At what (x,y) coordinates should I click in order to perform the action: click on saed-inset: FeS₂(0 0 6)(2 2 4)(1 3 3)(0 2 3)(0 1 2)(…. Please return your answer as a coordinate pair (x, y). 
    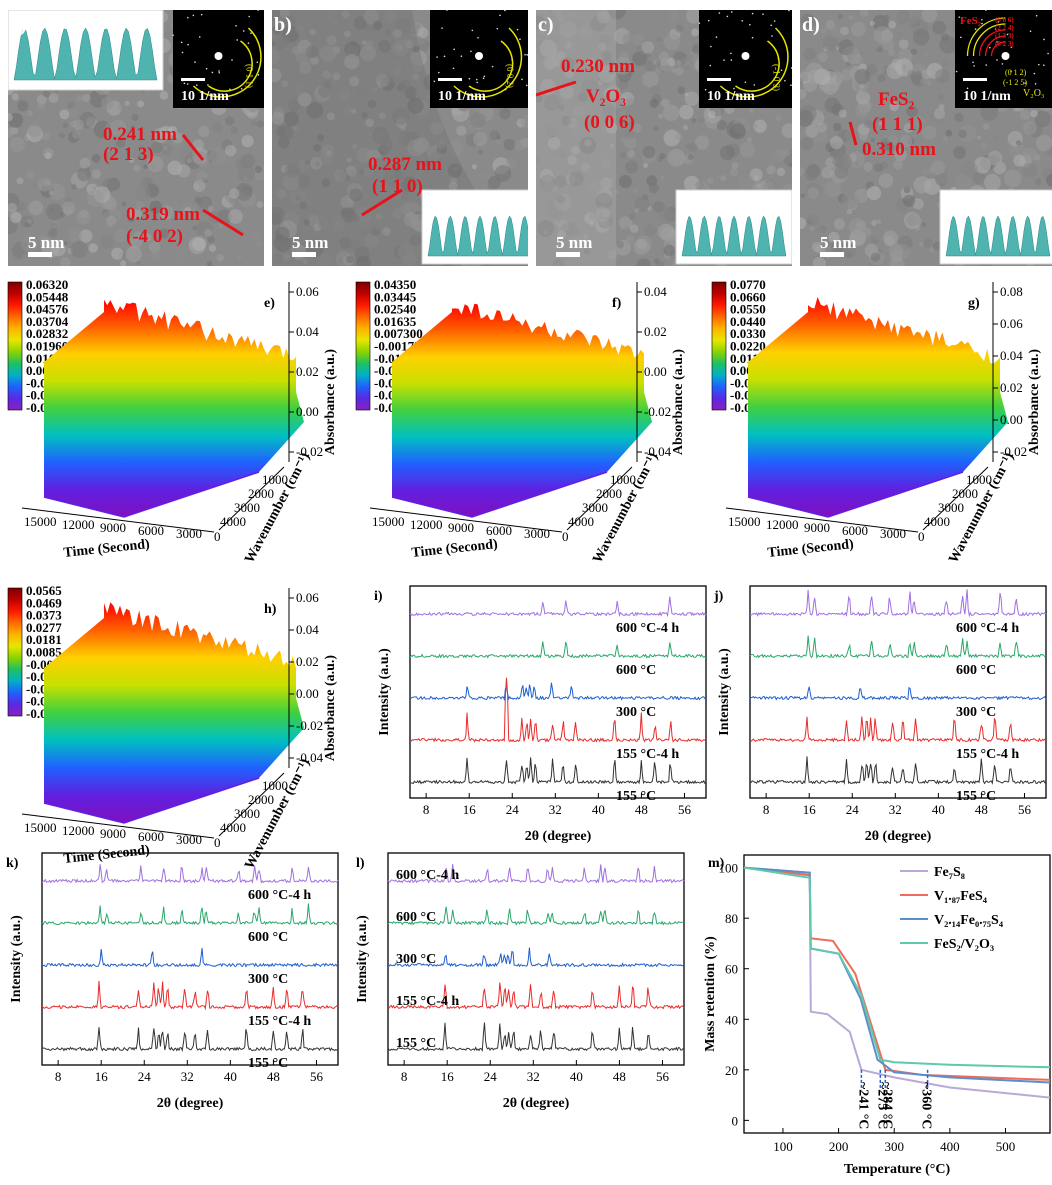
    Looking at the image, I should click on (1003, 59).